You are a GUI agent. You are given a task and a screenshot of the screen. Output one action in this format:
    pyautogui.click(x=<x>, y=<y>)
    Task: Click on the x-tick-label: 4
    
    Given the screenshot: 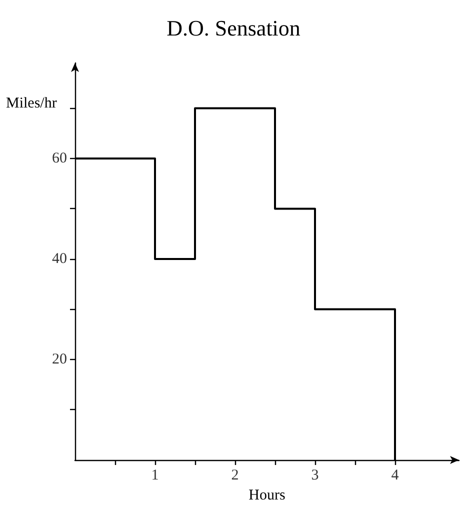 What is the action you would take?
    pyautogui.click(x=395, y=476)
    